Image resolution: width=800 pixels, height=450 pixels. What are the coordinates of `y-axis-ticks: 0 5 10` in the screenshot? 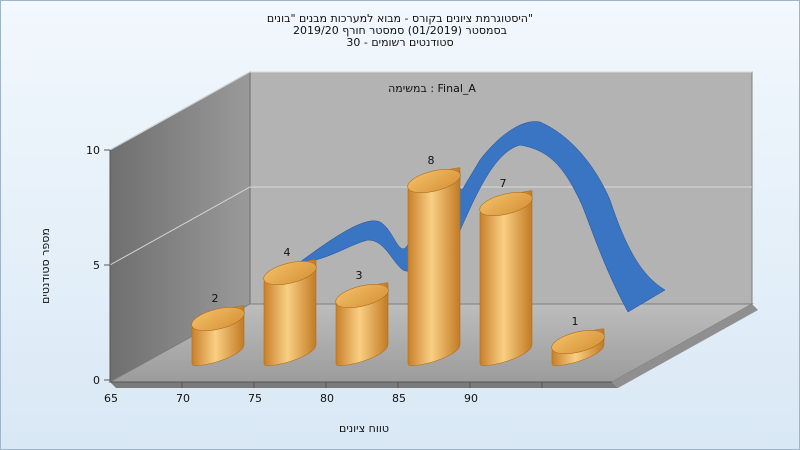 It's located at (98, 265).